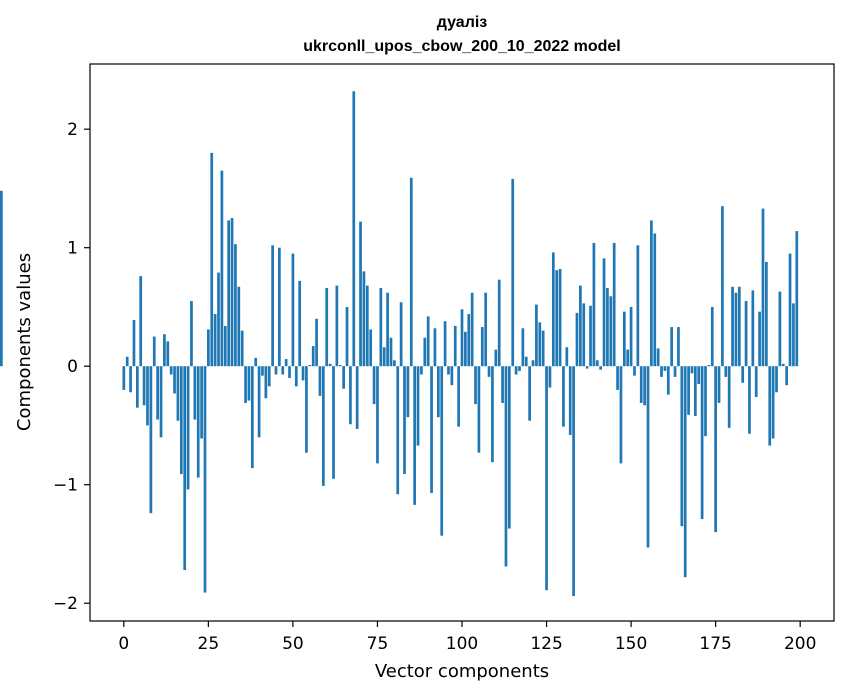 The height and width of the screenshot is (696, 847). I want to click on x-tick-label-200: 200, so click(800, 644).